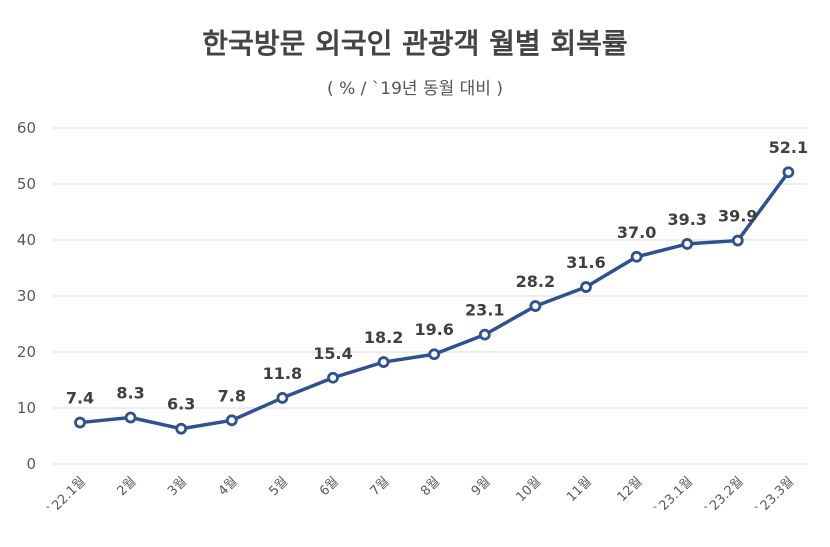 The image size is (830, 547). Describe the element at coordinates (67, 496) in the screenshot. I see `x-tick-label: `22.1월` at that location.